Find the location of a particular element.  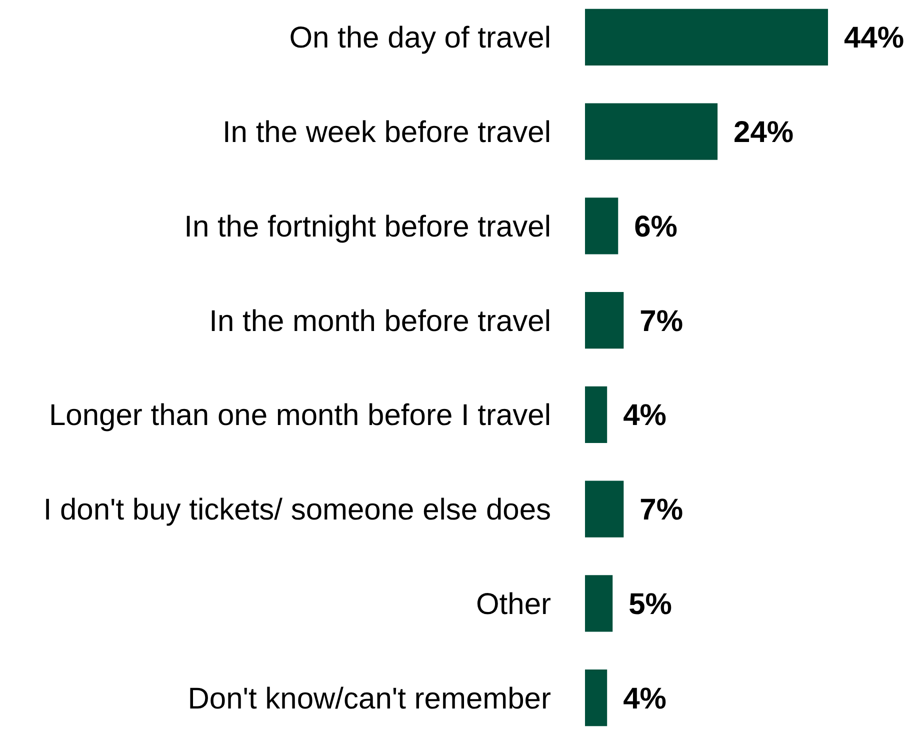

y-tick-label: In the week before travel is located at coordinates (386, 133).